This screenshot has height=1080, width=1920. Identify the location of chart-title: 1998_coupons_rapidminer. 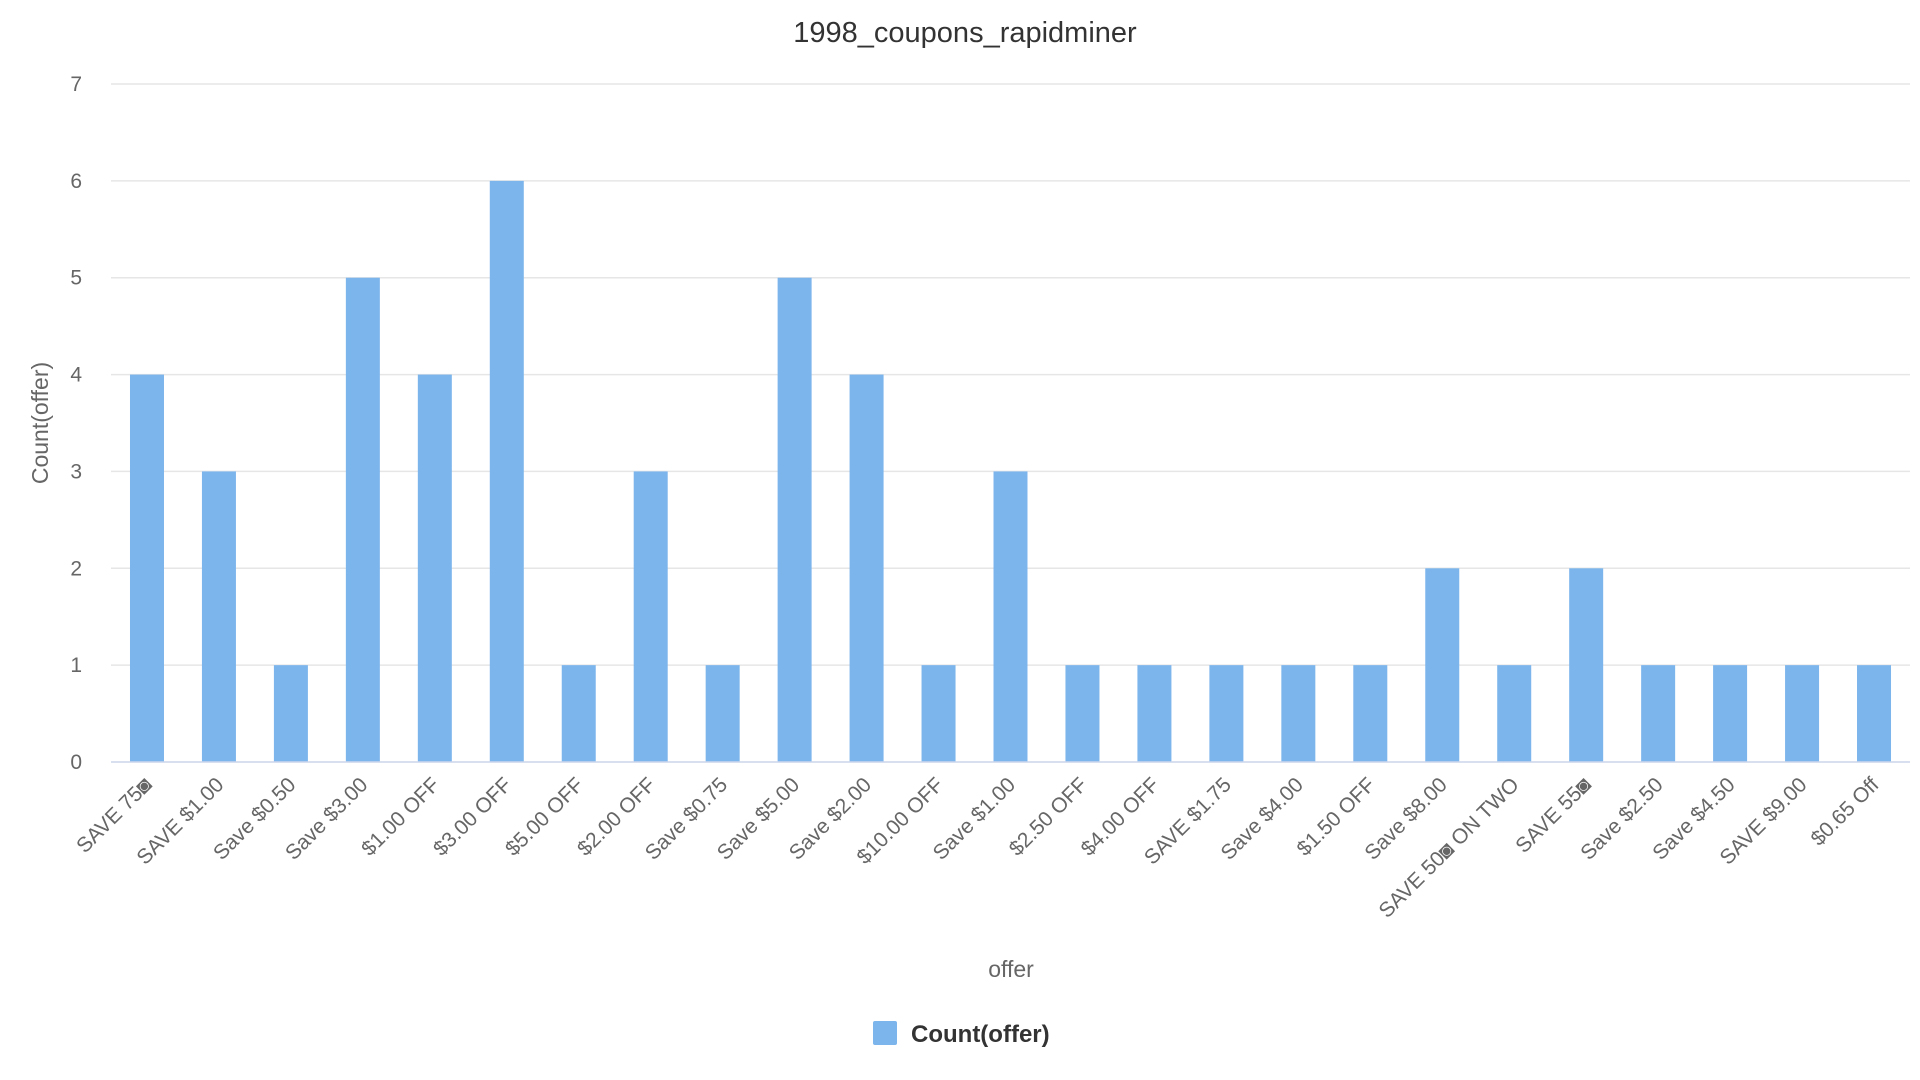
(965, 33).